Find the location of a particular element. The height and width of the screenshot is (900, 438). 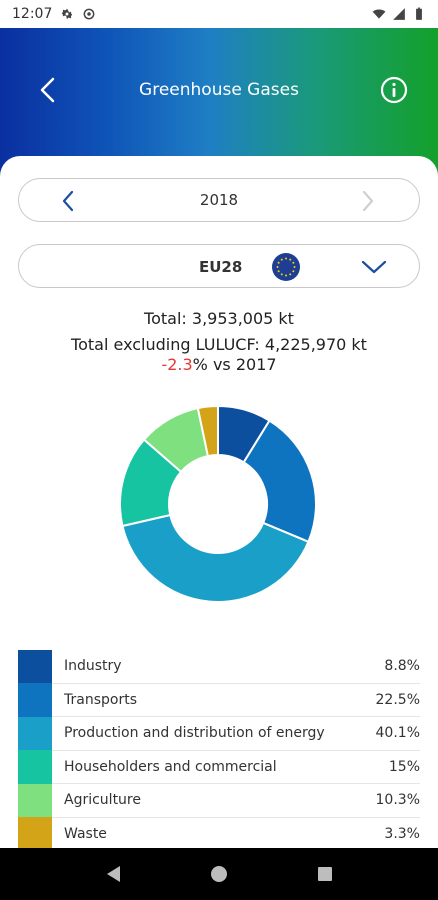

status-right is located at coordinates (399, 14).